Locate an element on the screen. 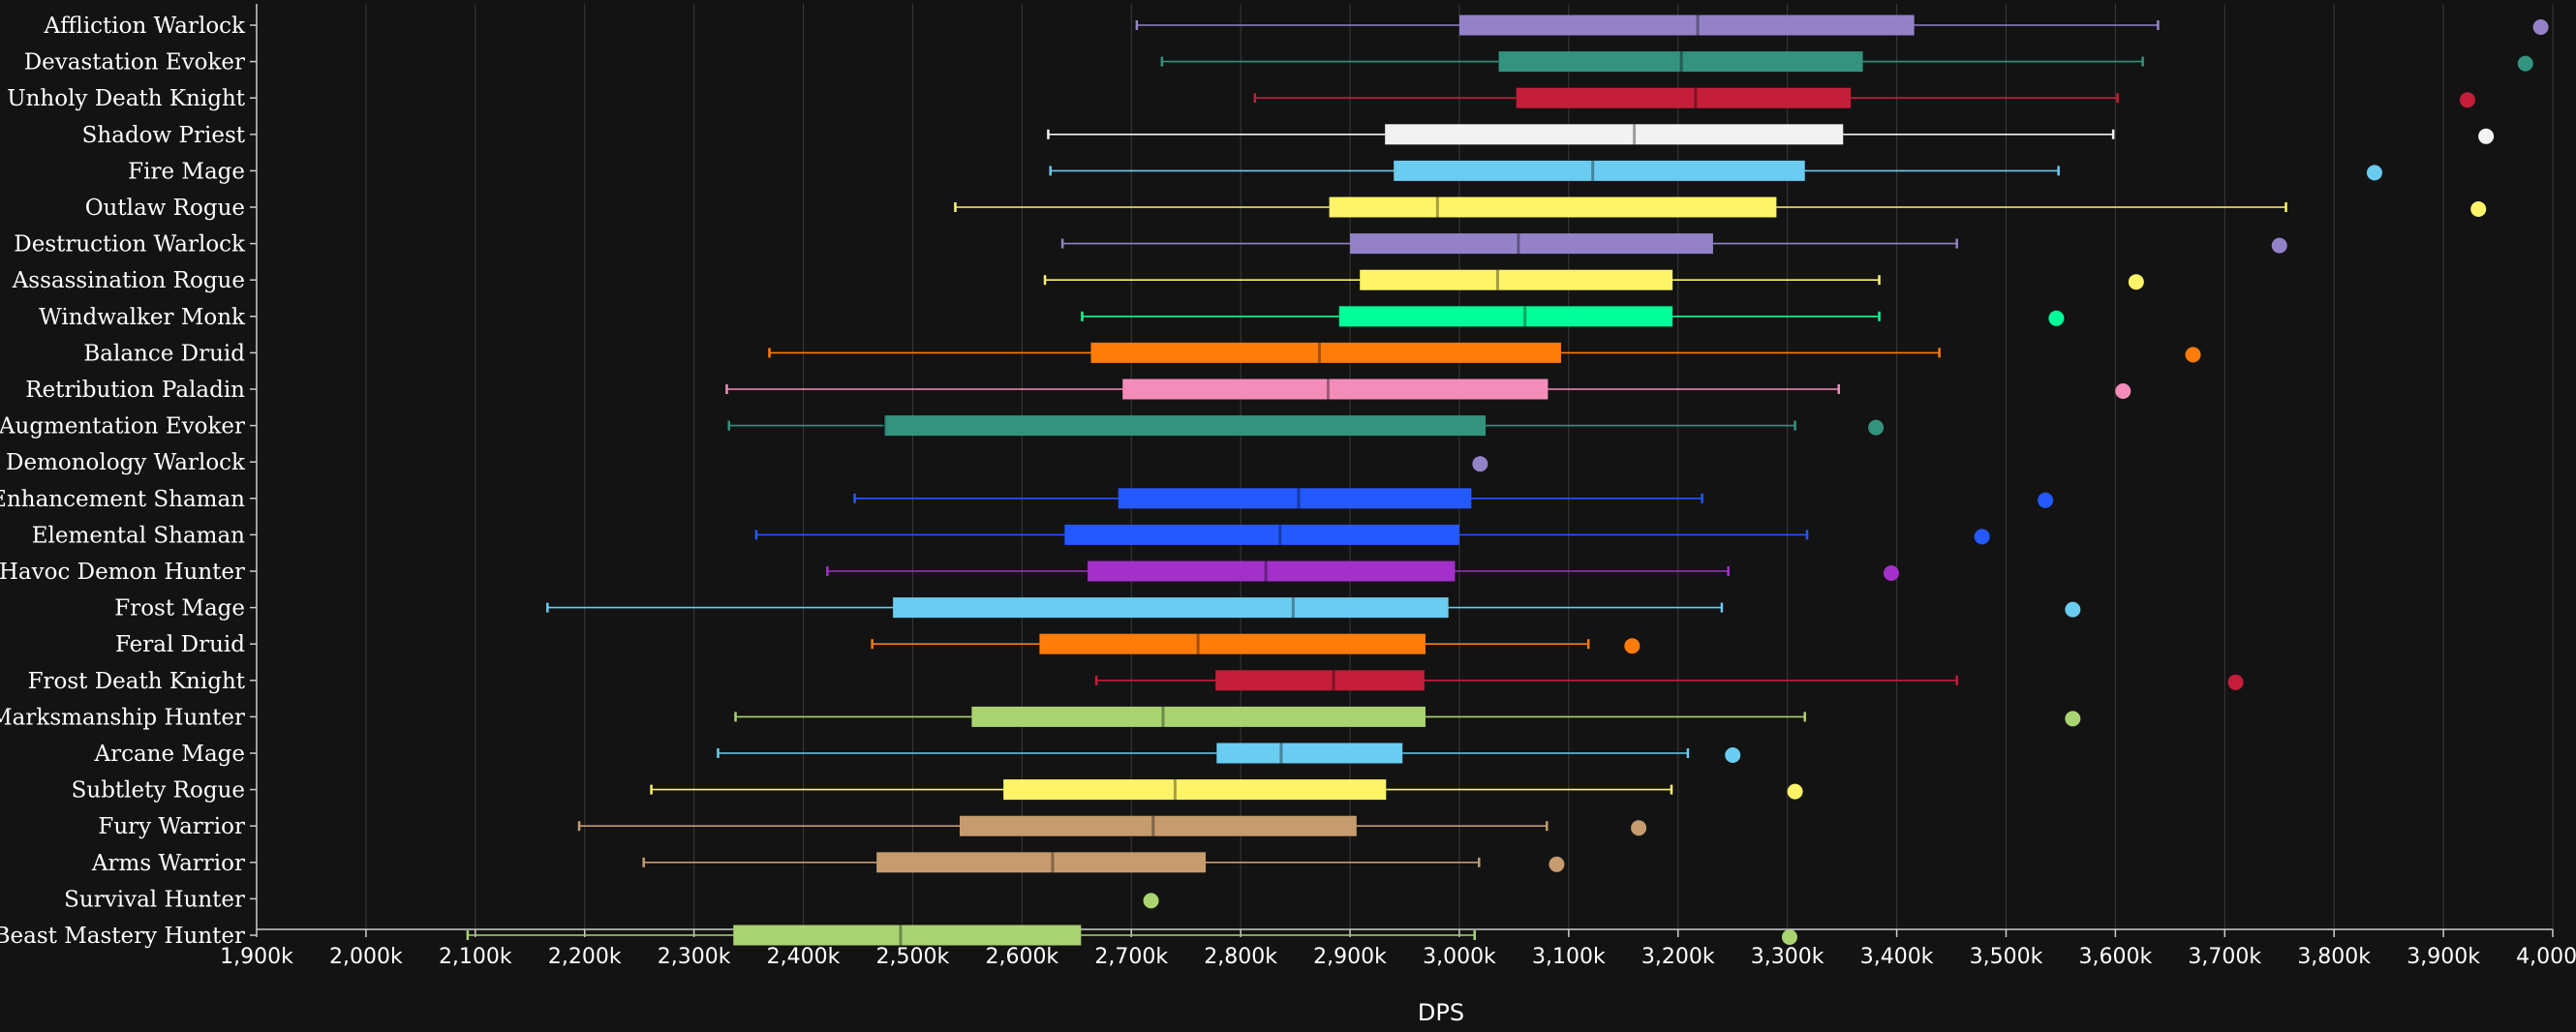  box-frost-death-knight is located at coordinates (1669, 680).